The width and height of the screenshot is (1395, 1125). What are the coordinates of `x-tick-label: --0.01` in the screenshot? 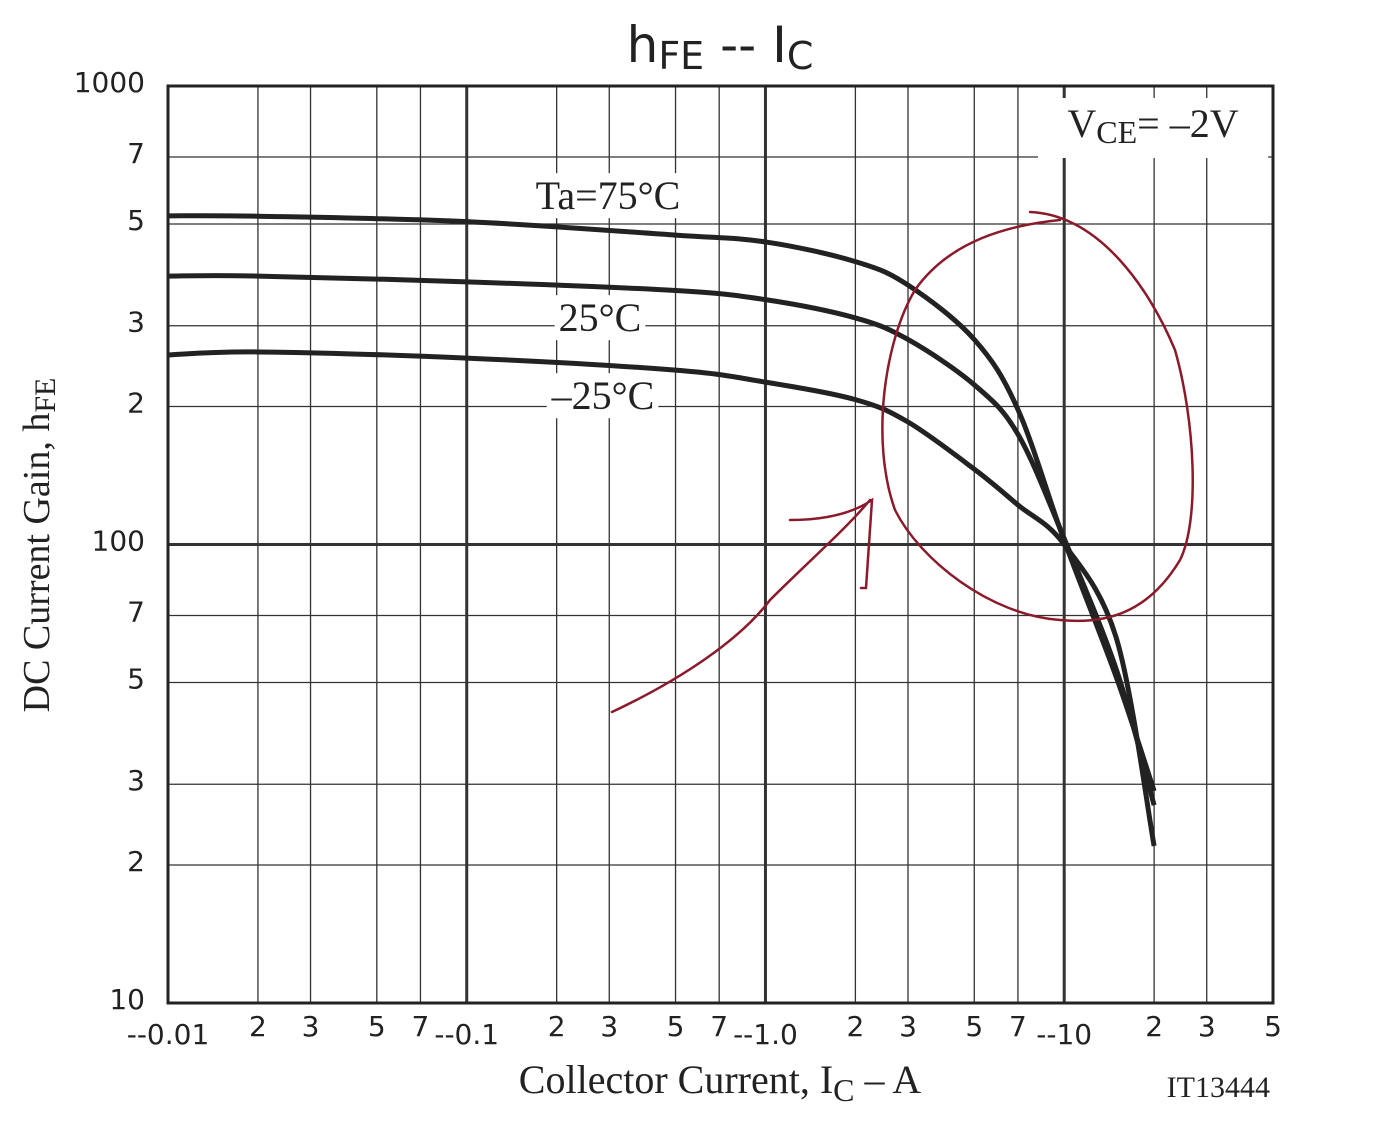 It's located at (168, 1034).